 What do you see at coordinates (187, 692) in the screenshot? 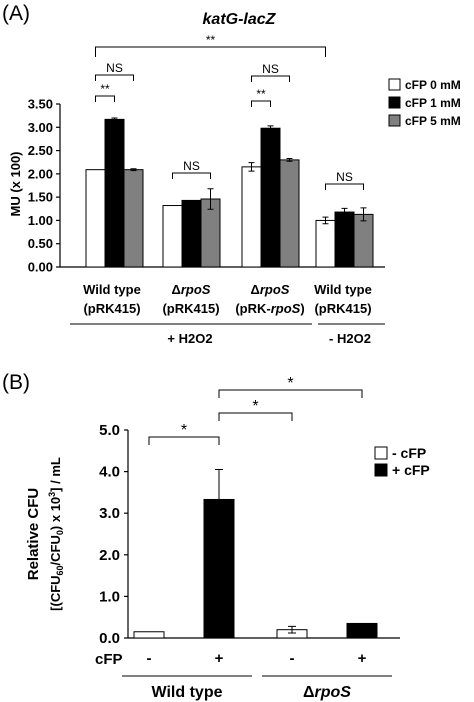
I see `group-label: Wild type` at bounding box center [187, 692].